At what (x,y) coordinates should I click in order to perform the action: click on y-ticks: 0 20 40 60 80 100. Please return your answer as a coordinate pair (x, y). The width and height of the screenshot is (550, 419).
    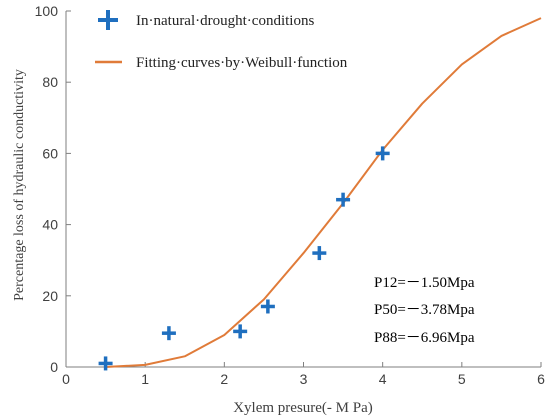
    Looking at the image, I should click on (53, 189).